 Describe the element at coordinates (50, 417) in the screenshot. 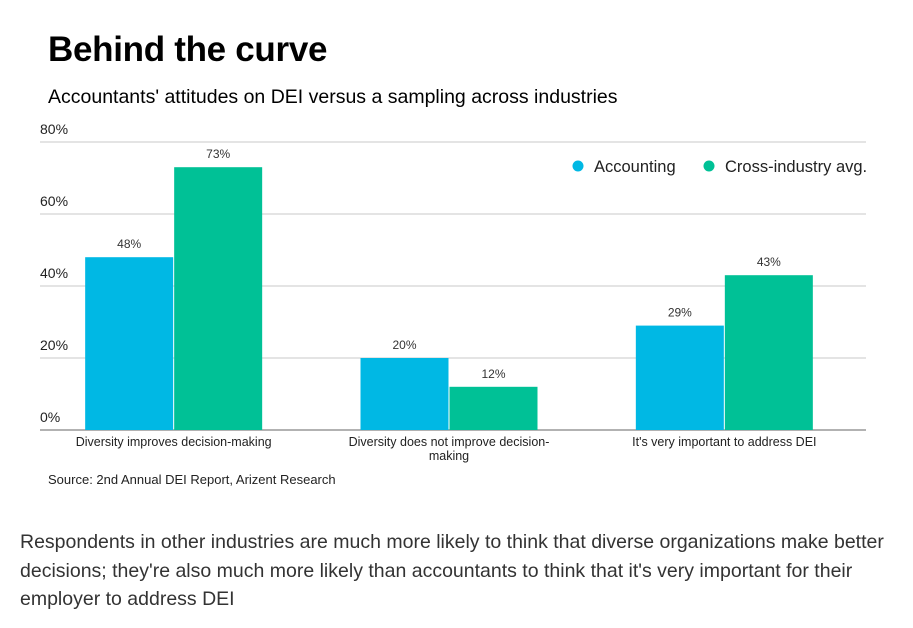

I see `y-tick-label: 0%` at that location.